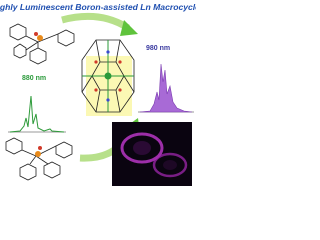 The width and height of the screenshot is (320, 240). What do you see at coordinates (129, 28) in the screenshot?
I see `arrow-head` at bounding box center [129, 28].